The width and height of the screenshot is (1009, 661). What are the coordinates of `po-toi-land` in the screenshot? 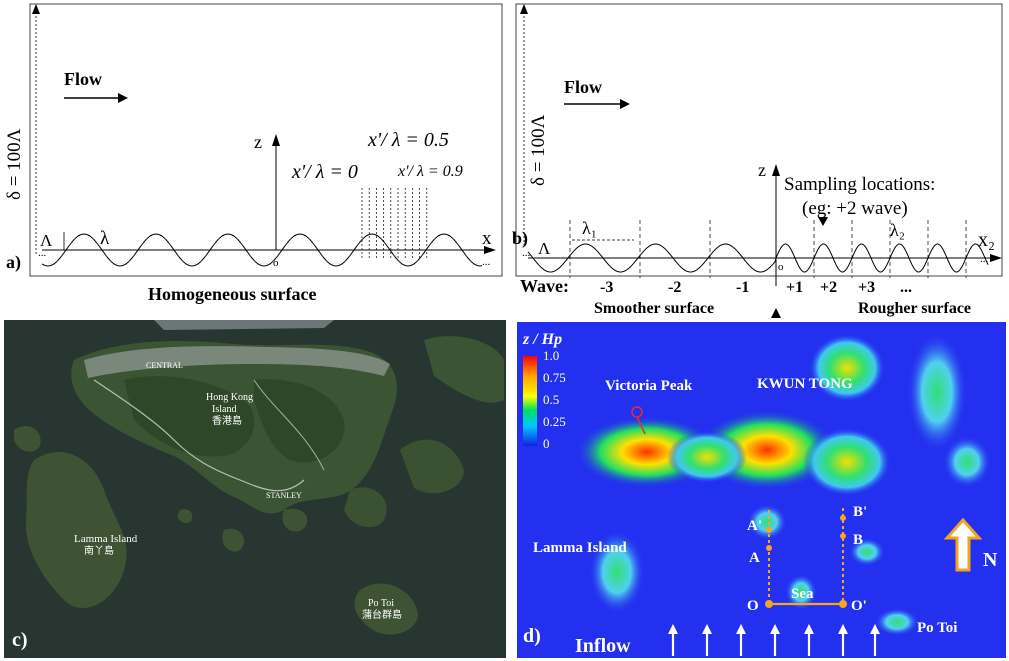 It's located at (386, 609).